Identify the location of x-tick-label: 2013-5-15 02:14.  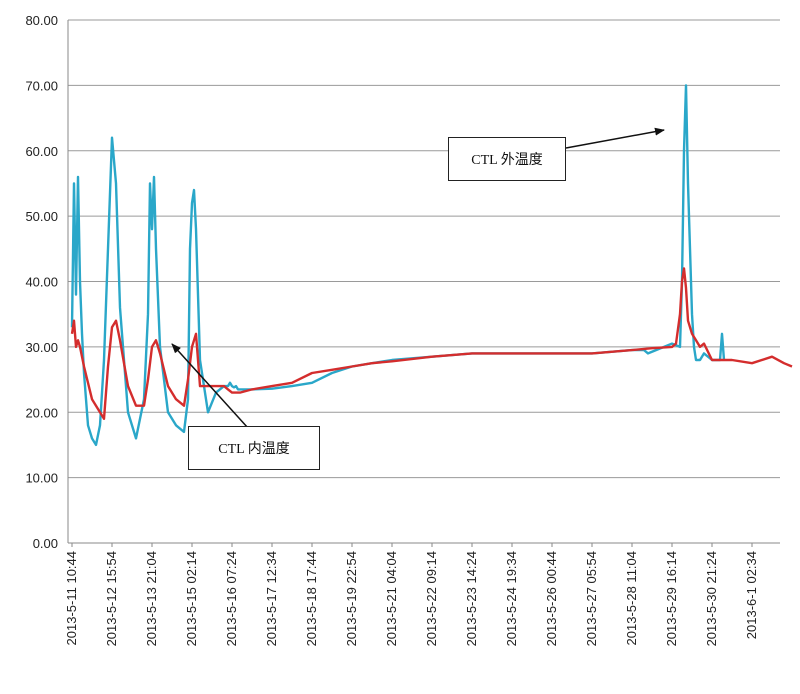
(191, 598).